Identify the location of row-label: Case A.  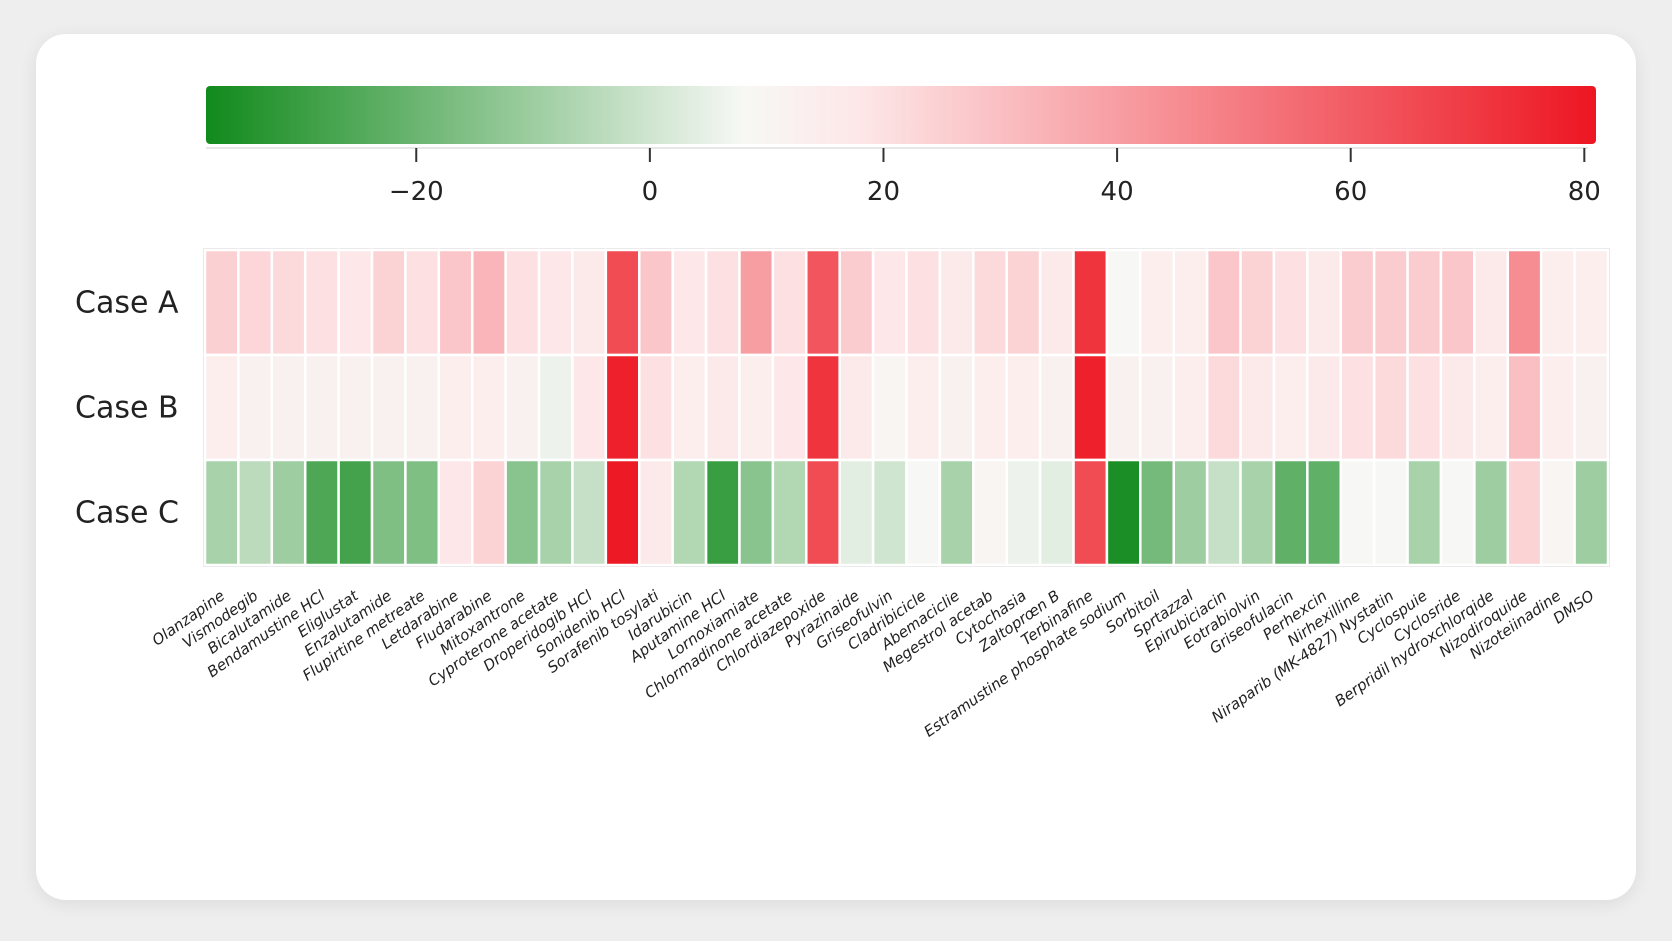
(127, 303).